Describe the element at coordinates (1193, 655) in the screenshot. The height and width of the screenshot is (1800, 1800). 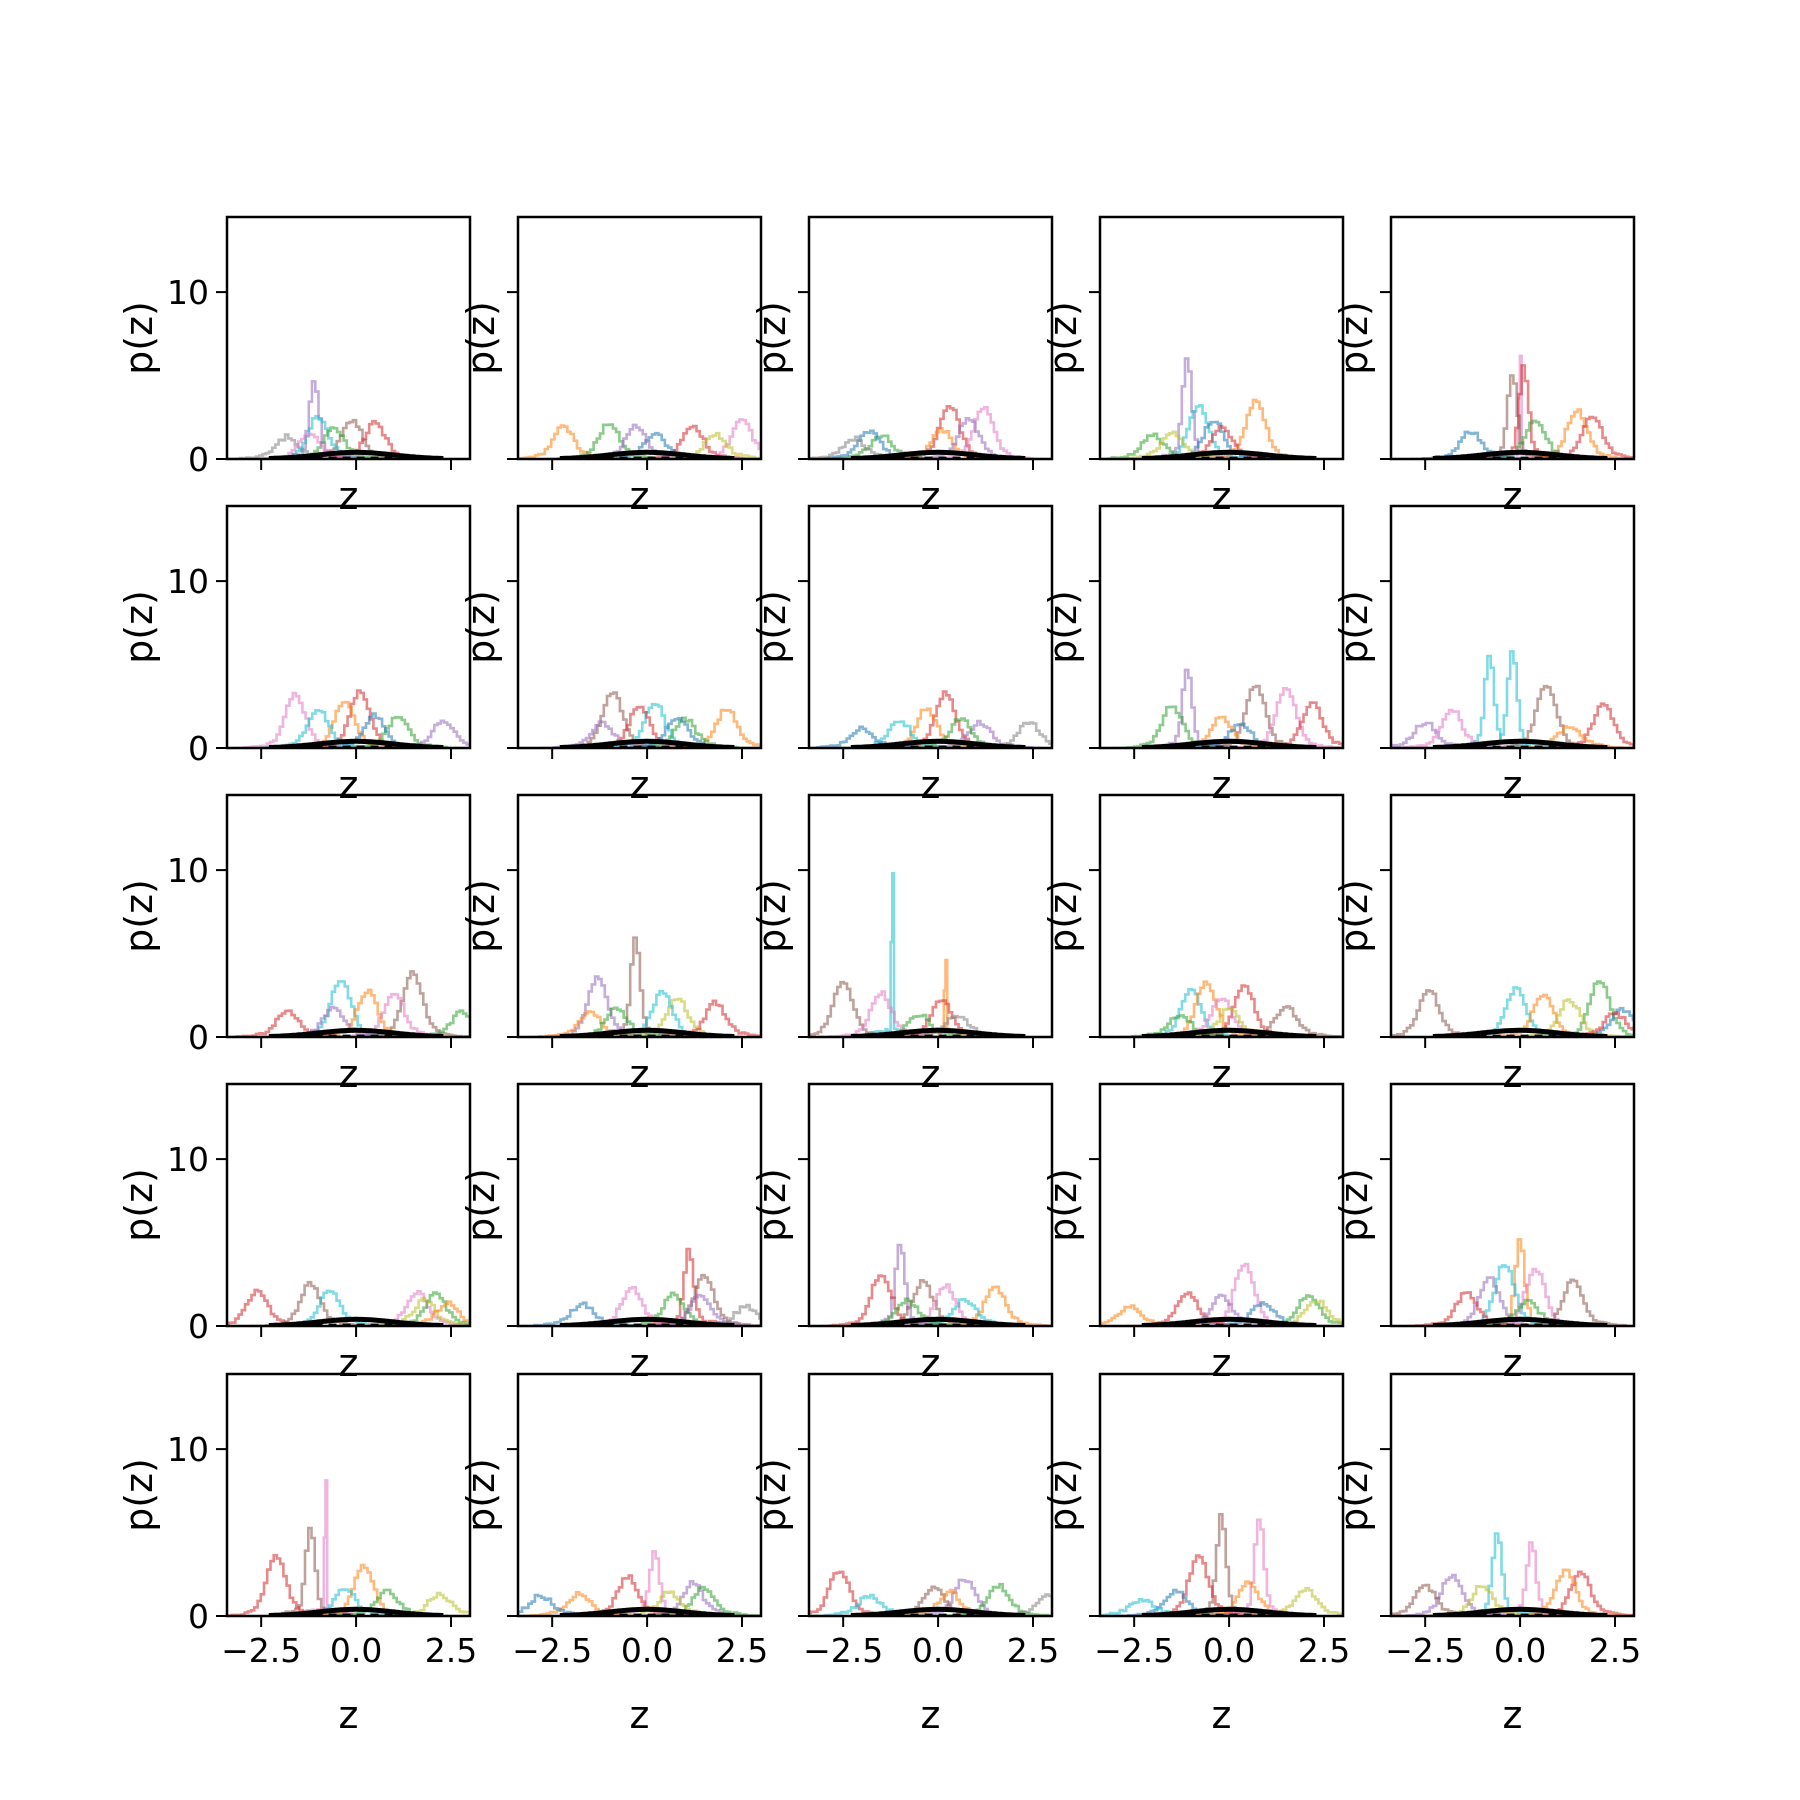
I see `subplot-r1-c3: z p(z)` at that location.